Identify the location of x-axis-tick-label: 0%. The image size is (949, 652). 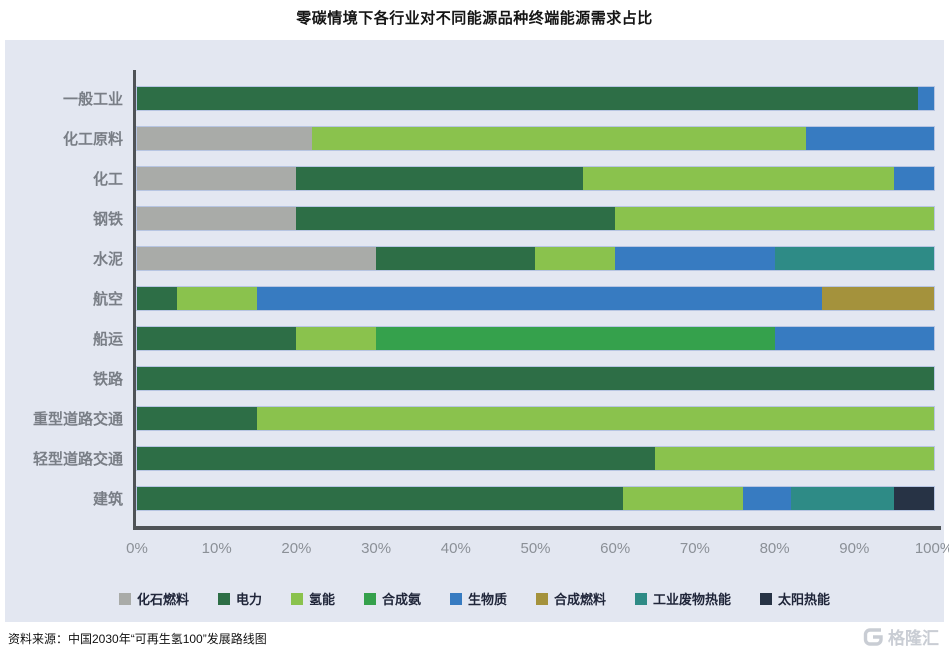
(137, 548).